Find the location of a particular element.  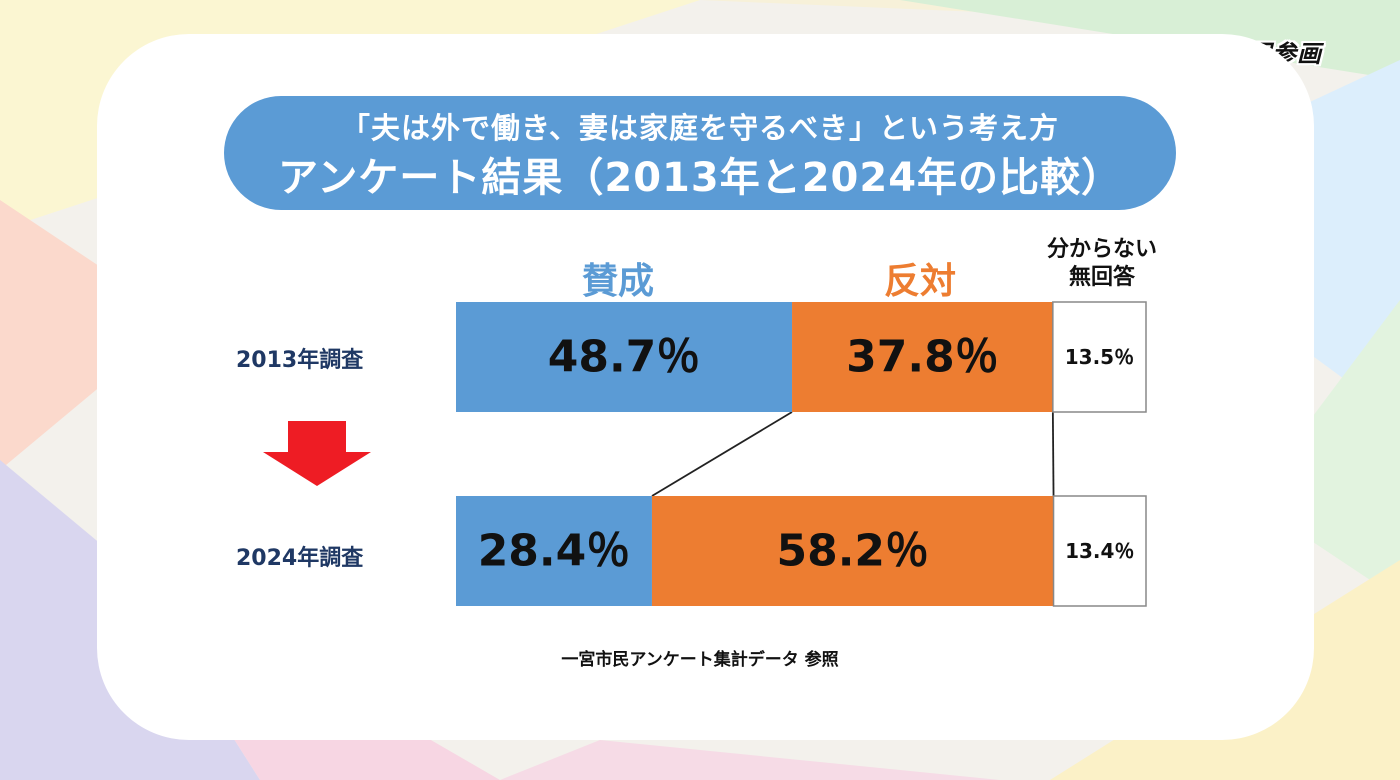

data-label-2013-0: 48.7％ is located at coordinates (624, 357).